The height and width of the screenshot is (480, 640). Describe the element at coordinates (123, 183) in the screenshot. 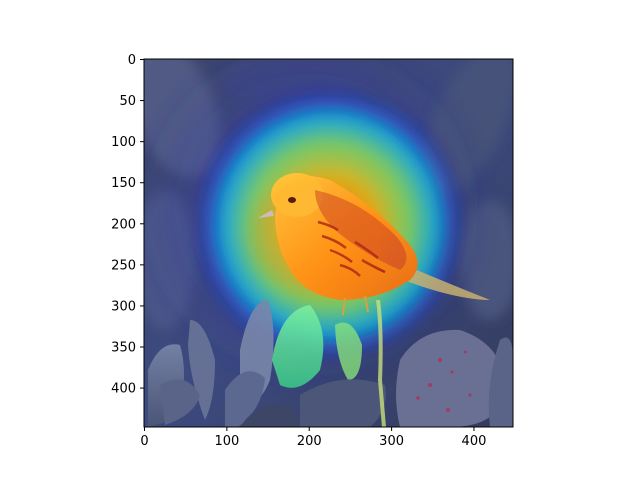

I see `y-tick-label: 150` at that location.